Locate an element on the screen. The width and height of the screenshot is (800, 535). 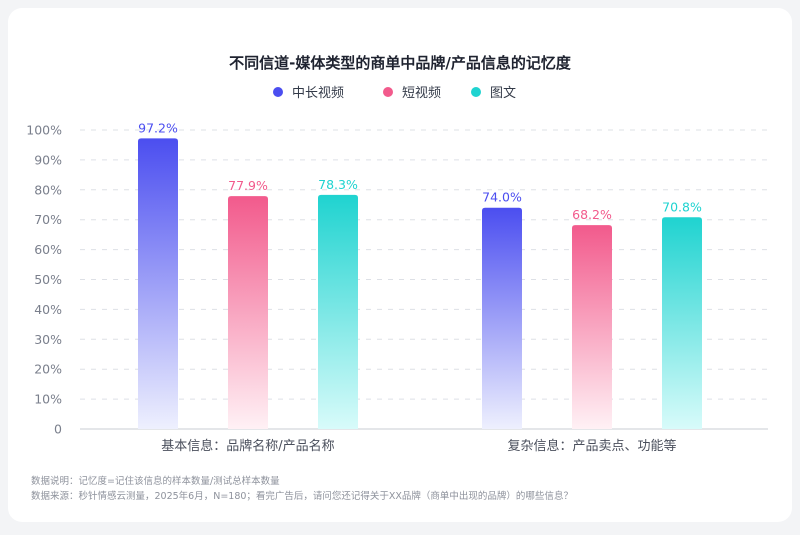
y-tick-label: 40% is located at coordinates (48, 309).